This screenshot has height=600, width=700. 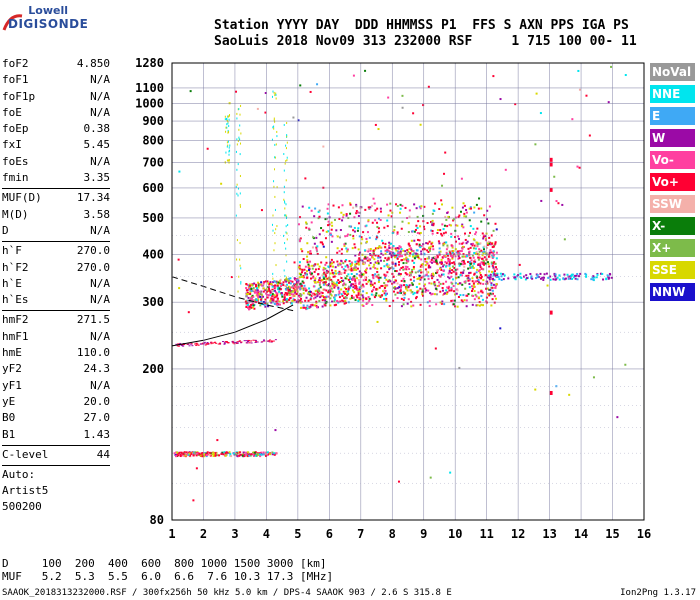 What do you see at coordinates (297, 534) in the screenshot?
I see `x-tick-label: 5` at bounding box center [297, 534].